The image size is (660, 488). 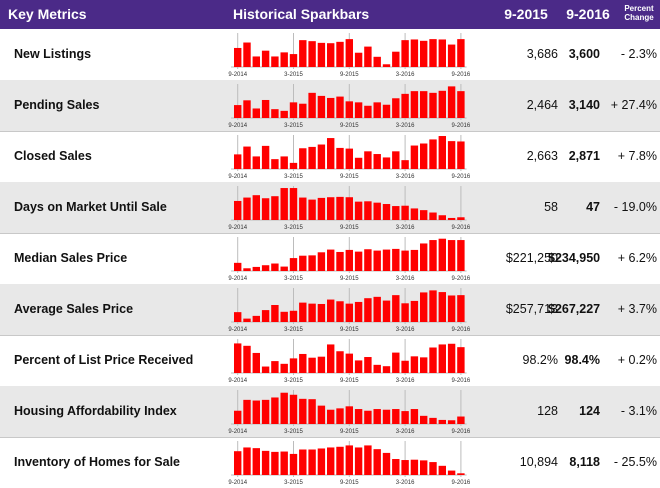 What do you see at coordinates (104, 360) in the screenshot?
I see `metric-label: Percent of List Price Received` at bounding box center [104, 360].